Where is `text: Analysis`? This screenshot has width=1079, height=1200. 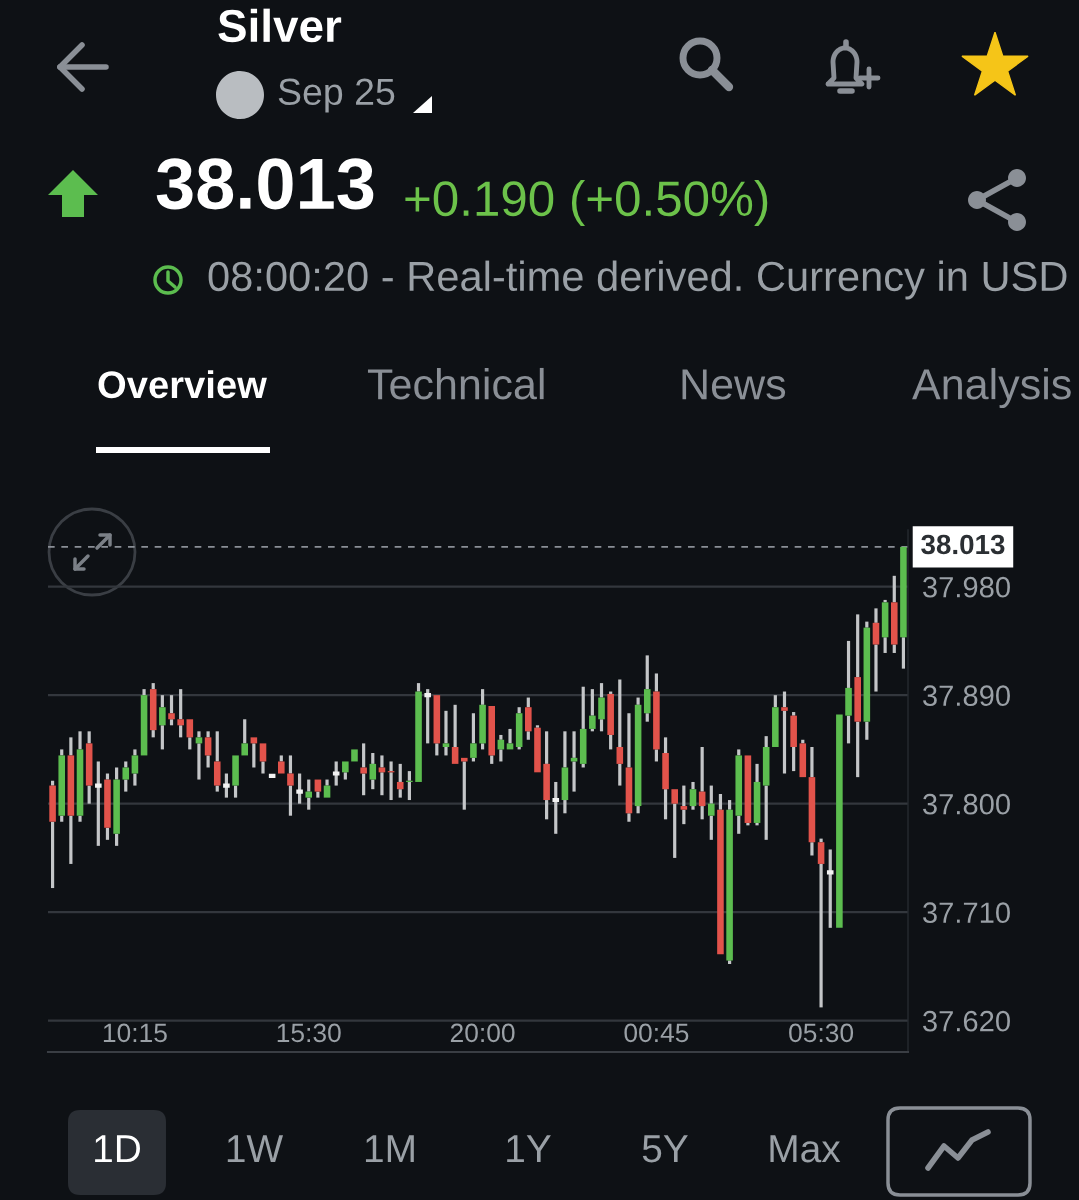 text: Analysis is located at coordinates (991, 388).